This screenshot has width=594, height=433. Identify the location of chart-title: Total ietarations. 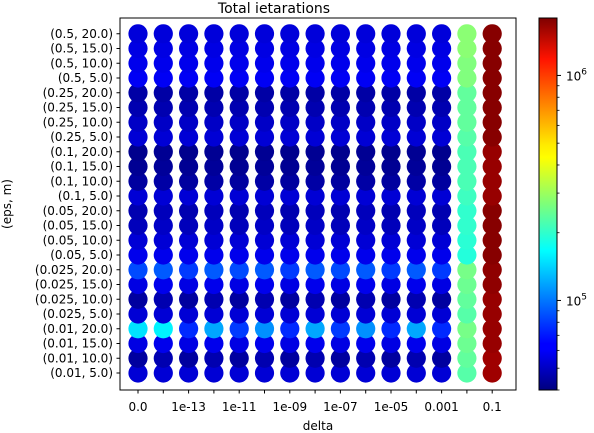
(273, 9).